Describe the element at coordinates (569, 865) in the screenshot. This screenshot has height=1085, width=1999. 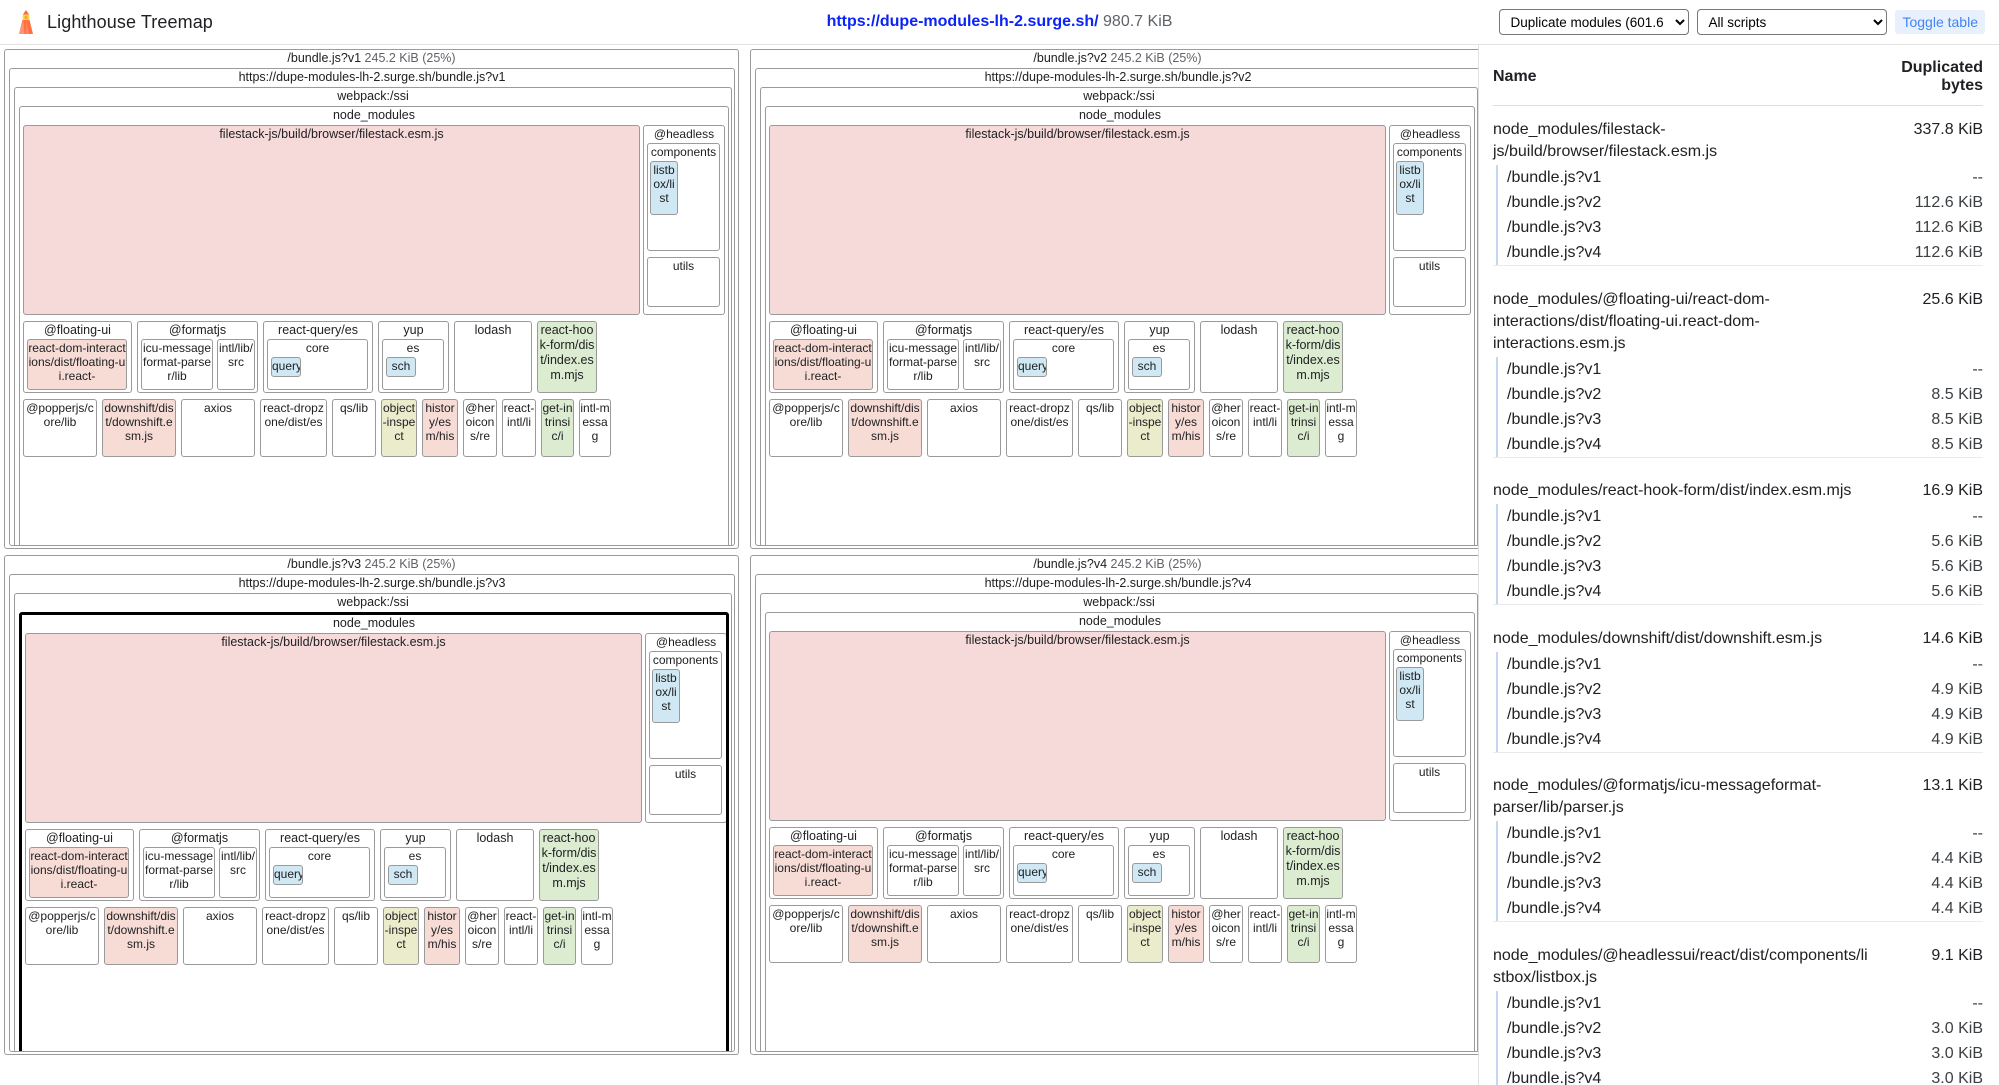
I see `treemap-node-react-hook-form: react-hook-form/dist/index.esm.mjs` at that location.